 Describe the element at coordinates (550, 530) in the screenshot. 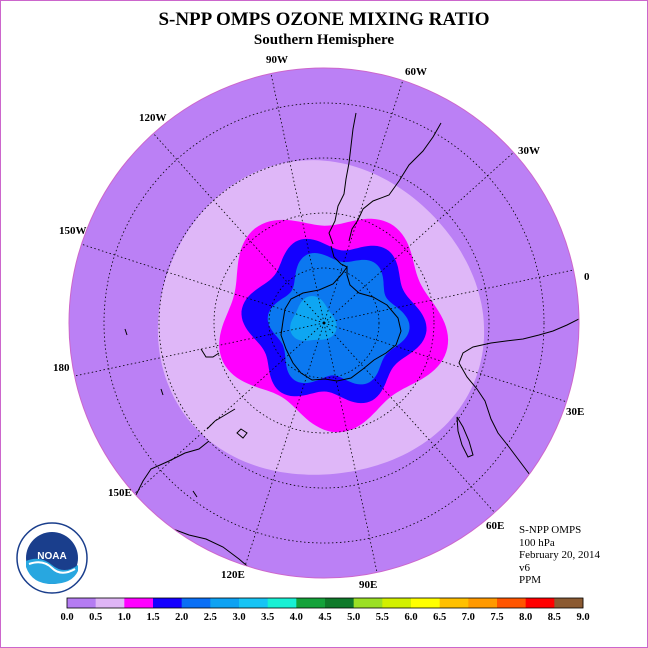

I see `info-instrument: S-NPP OMPS` at that location.